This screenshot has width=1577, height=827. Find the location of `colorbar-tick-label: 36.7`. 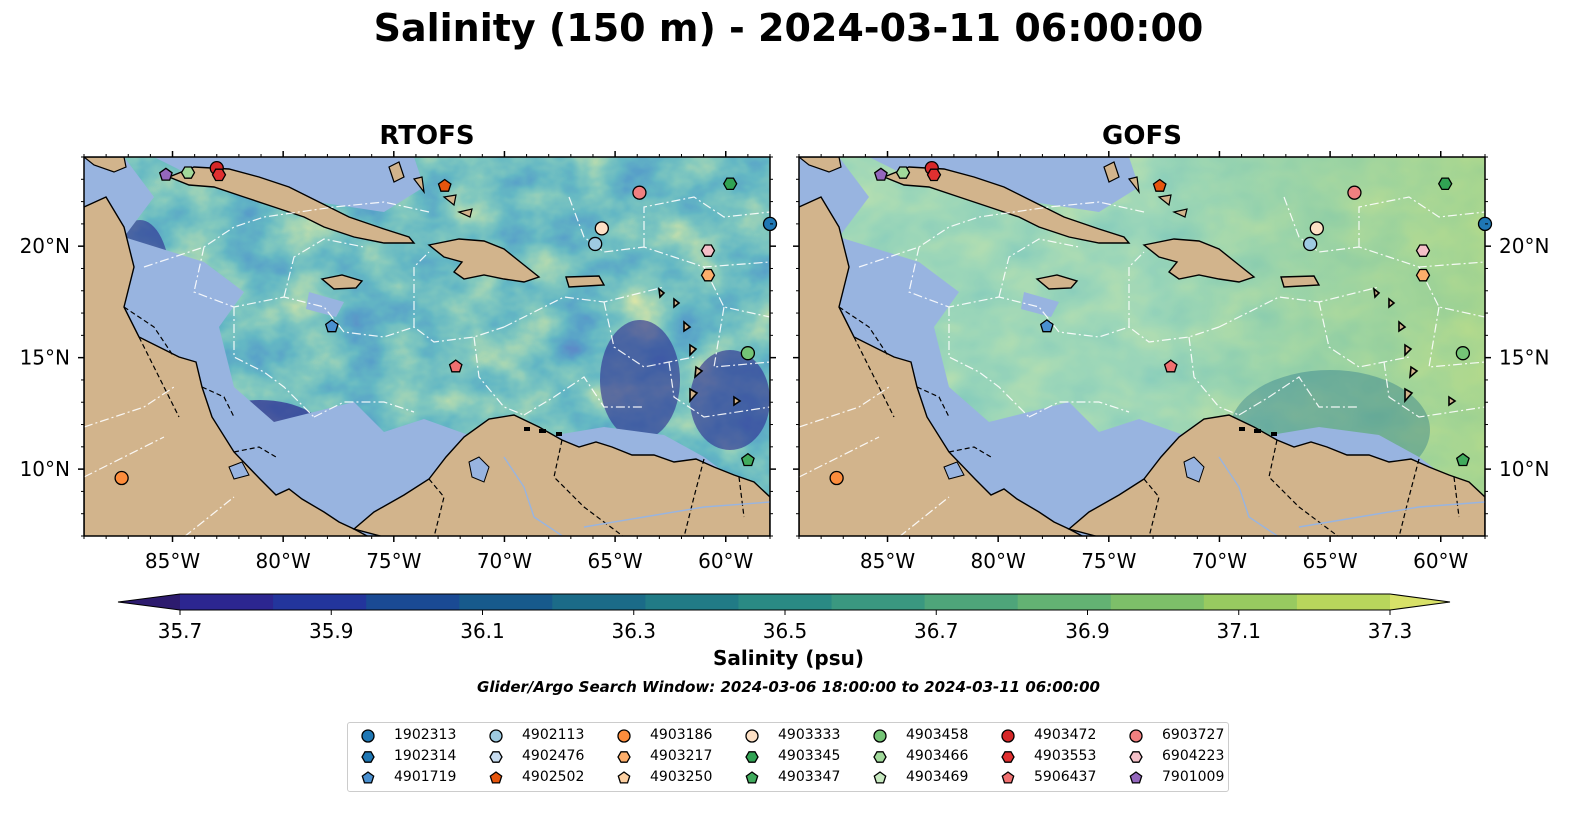

colorbar-tick-label: 36.7 is located at coordinates (936, 631).